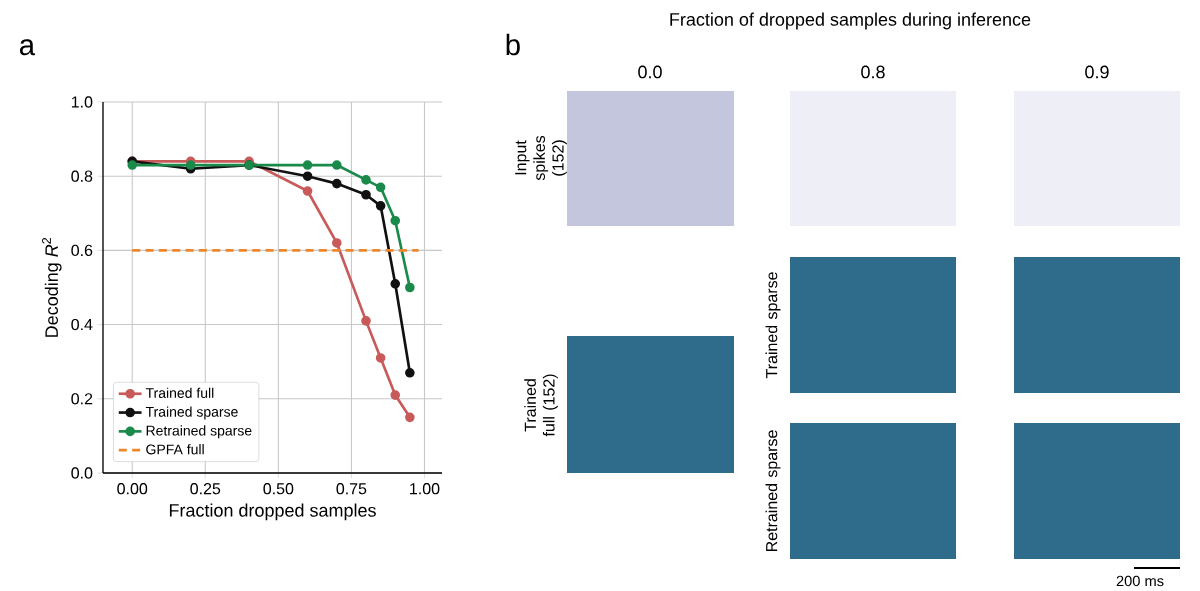  I want to click on legend-label: Trained sparse, so click(191, 413).